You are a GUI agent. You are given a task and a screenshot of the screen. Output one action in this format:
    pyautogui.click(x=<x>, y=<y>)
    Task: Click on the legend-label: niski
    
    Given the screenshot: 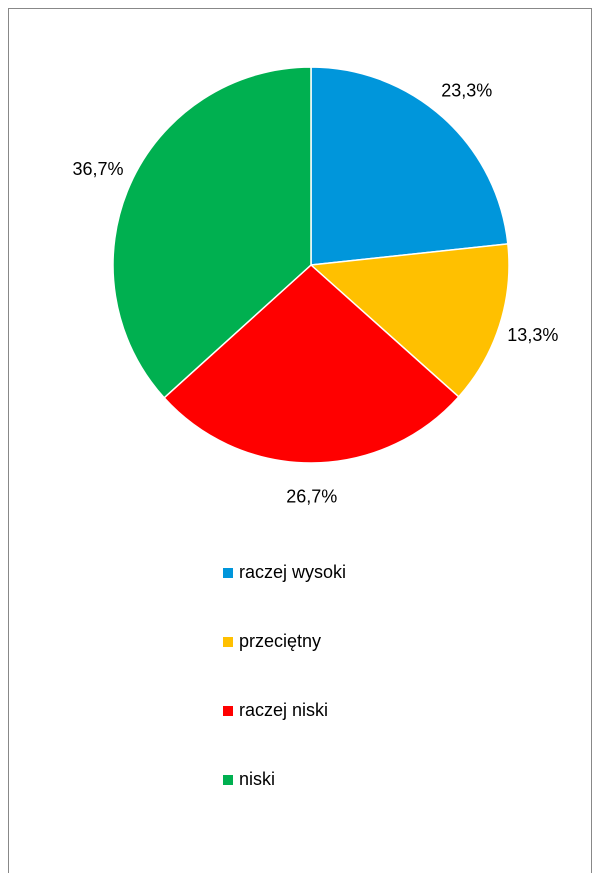 What is the action you would take?
    pyautogui.click(x=257, y=779)
    